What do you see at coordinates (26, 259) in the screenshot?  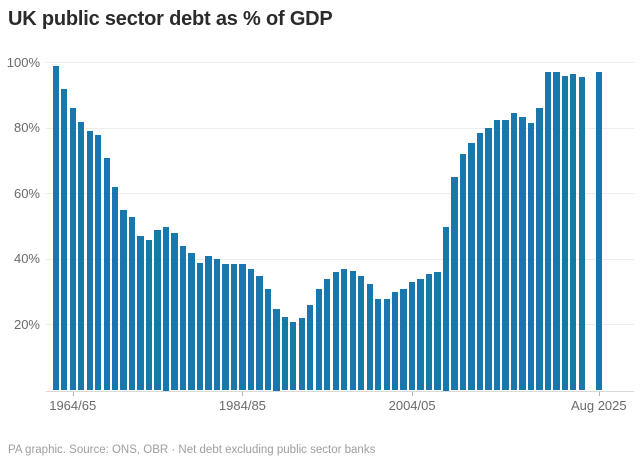 I see `y-axis-label: 40%` at bounding box center [26, 259].